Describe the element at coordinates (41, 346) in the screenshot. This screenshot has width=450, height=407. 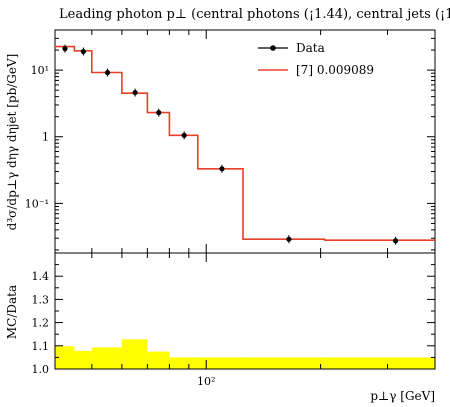
I see `ratio-y-tick-label: 1.1` at that location.